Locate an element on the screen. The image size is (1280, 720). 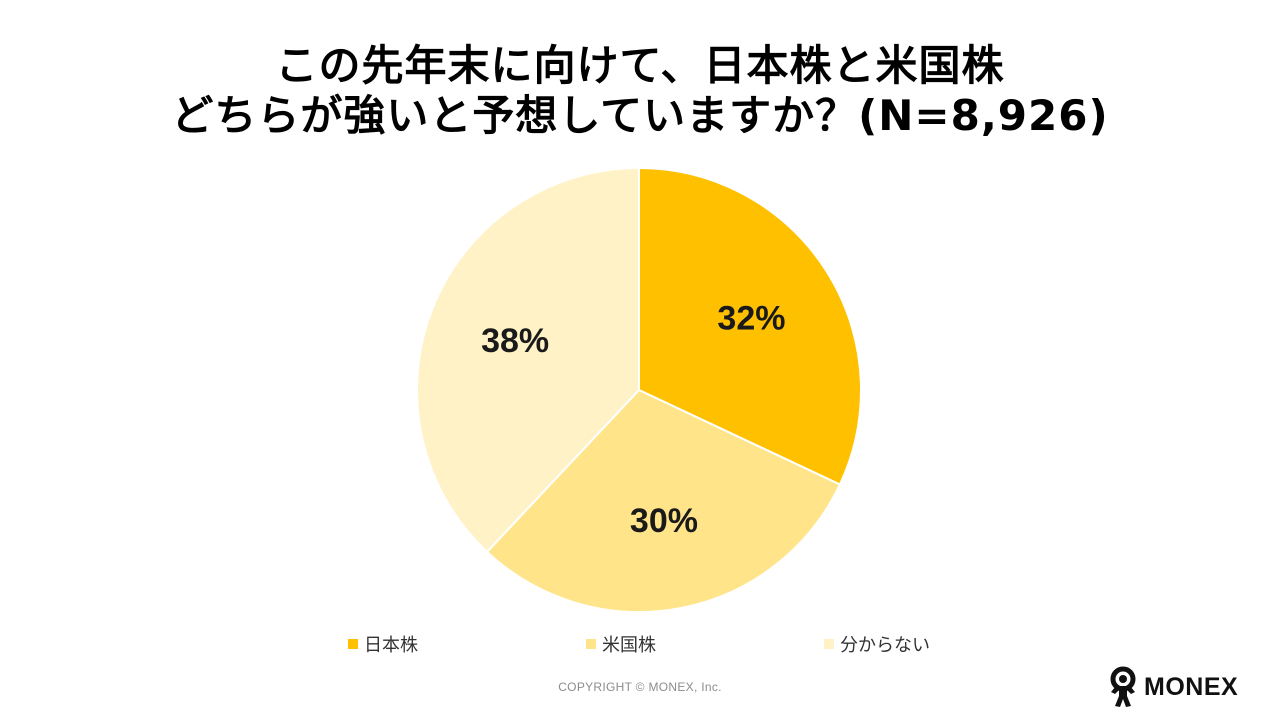
pie-labels: 32% 30% 38% is located at coordinates (633, 420).